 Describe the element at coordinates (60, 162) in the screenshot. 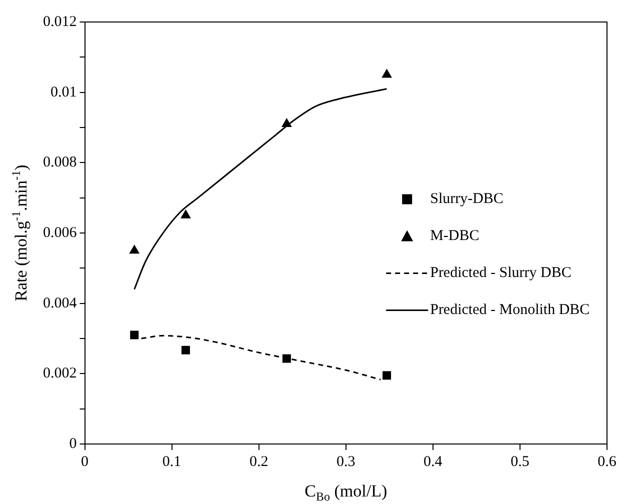

I see `y-tick-label: 0.008` at that location.